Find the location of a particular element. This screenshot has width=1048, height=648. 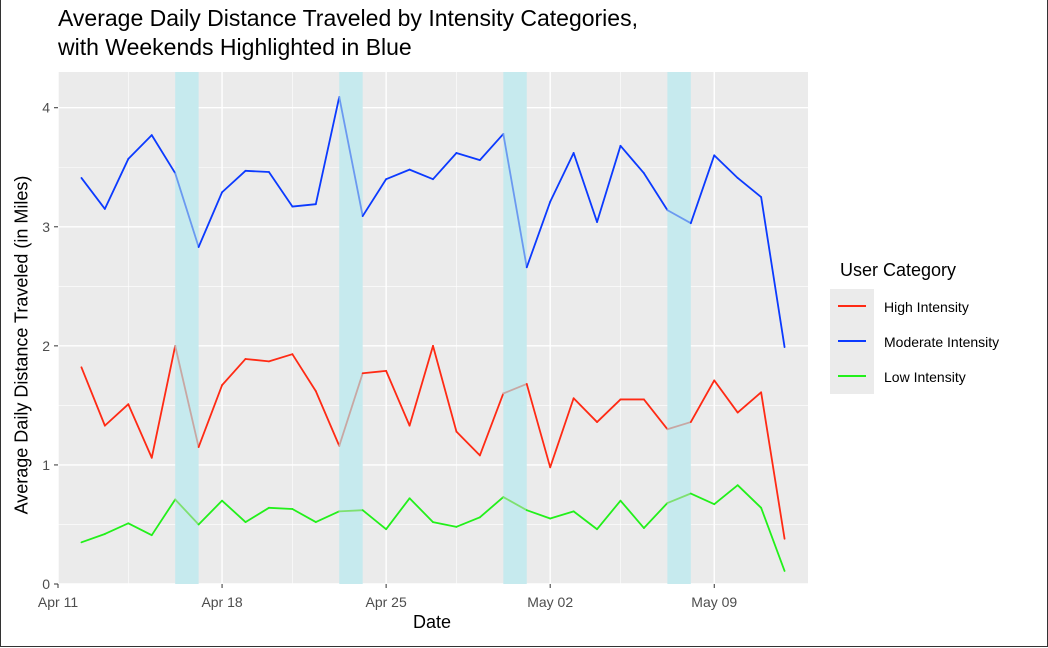

y-tick-label: 2 is located at coordinates (46, 346).